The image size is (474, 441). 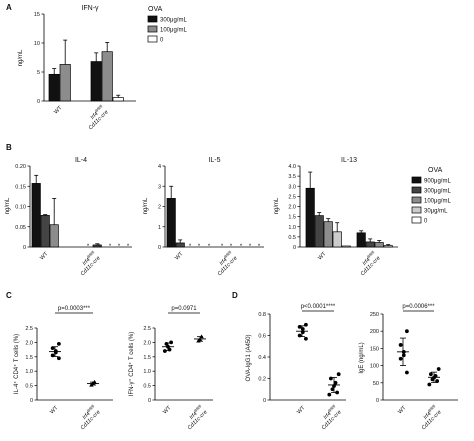 What do you see at coordinates (184, 309) in the screenshot?
I see `panel-c-ifng-pvalue: p=0.0971` at bounding box center [184, 309].